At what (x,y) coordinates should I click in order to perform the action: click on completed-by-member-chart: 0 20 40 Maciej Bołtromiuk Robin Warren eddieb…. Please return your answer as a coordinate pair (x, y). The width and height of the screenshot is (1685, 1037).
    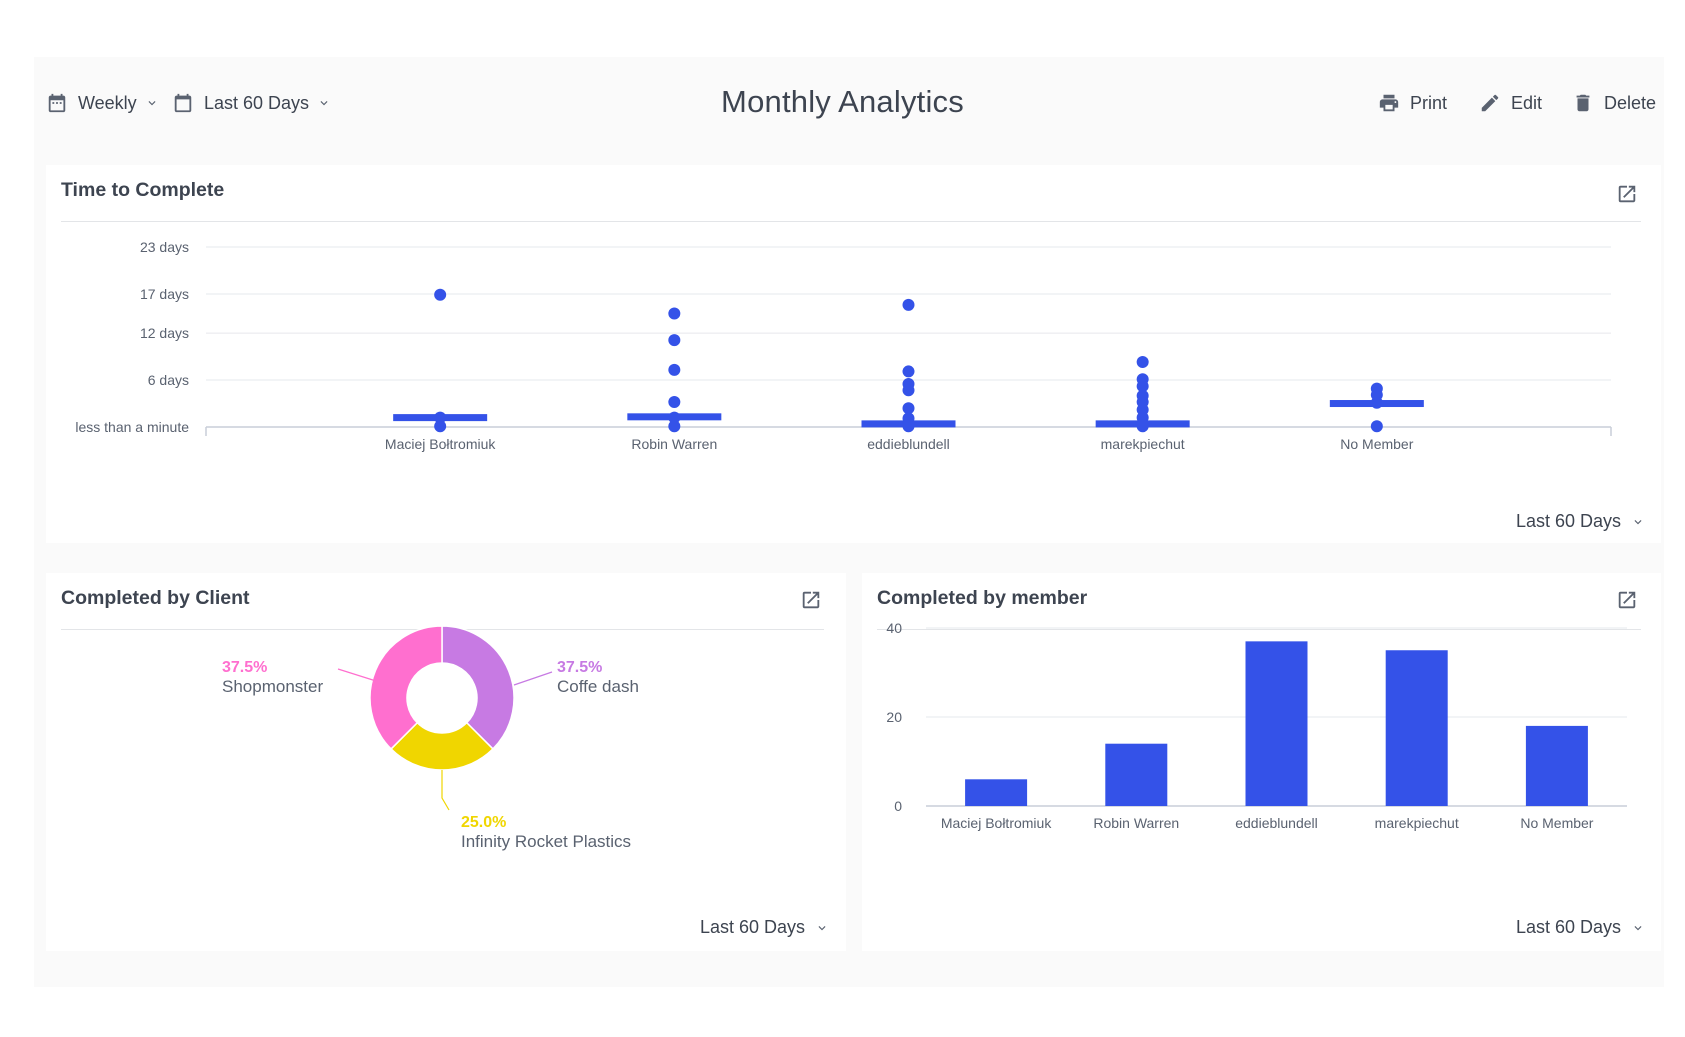
    Looking at the image, I should click on (1256, 725).